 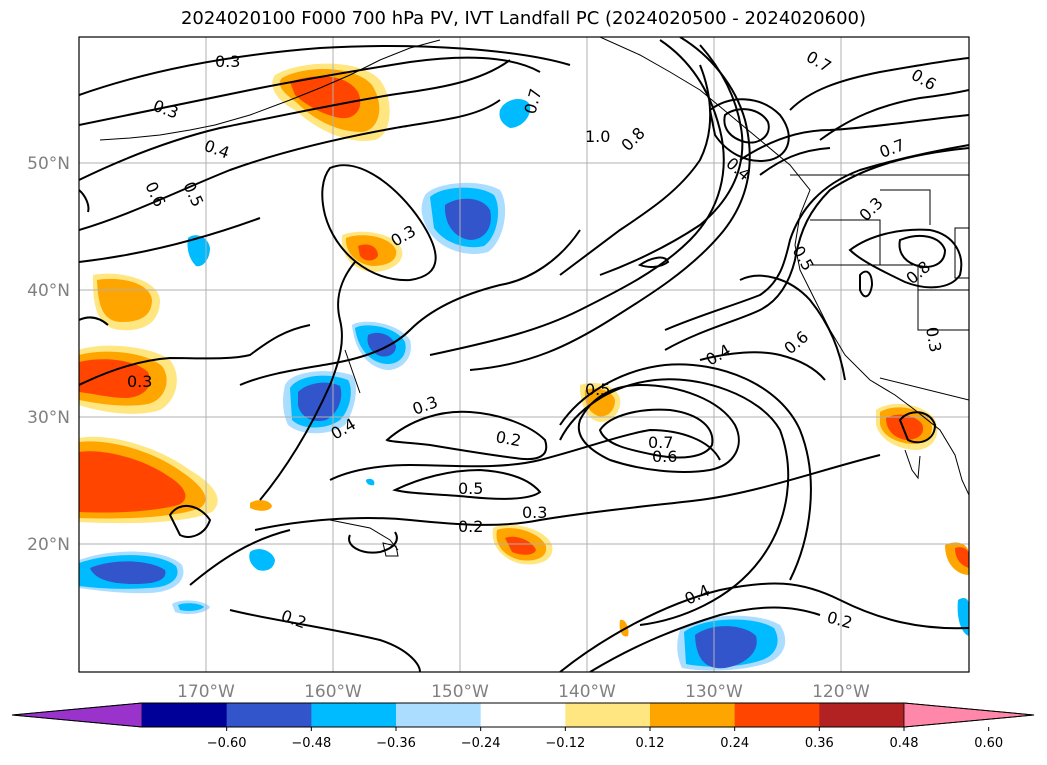 What do you see at coordinates (206, 692) in the screenshot?
I see `lon-label: 170°W` at bounding box center [206, 692].